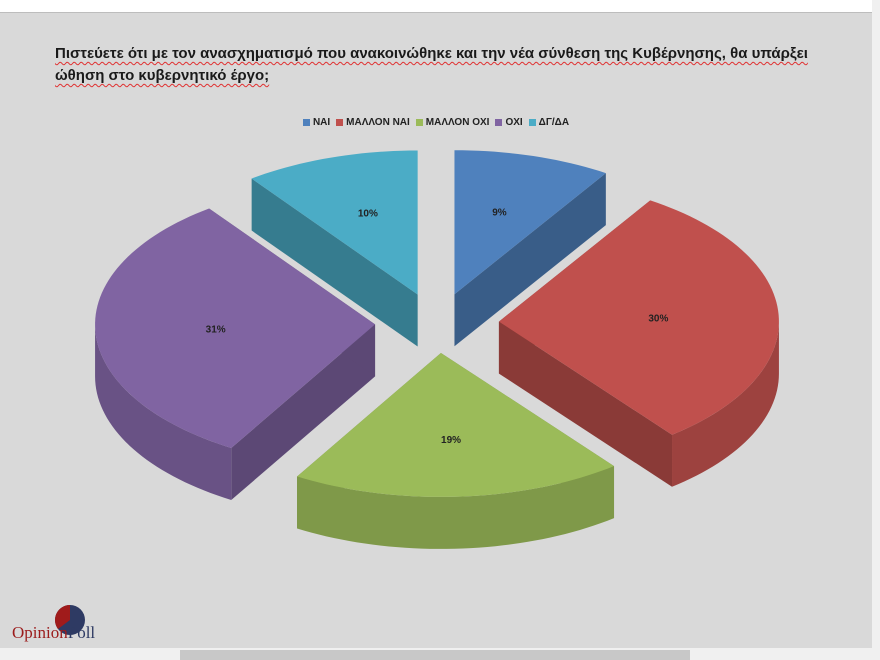 The height and width of the screenshot is (660, 880). What do you see at coordinates (321, 122) in the screenshot?
I see `legend-label: ΝΑΙ` at bounding box center [321, 122].